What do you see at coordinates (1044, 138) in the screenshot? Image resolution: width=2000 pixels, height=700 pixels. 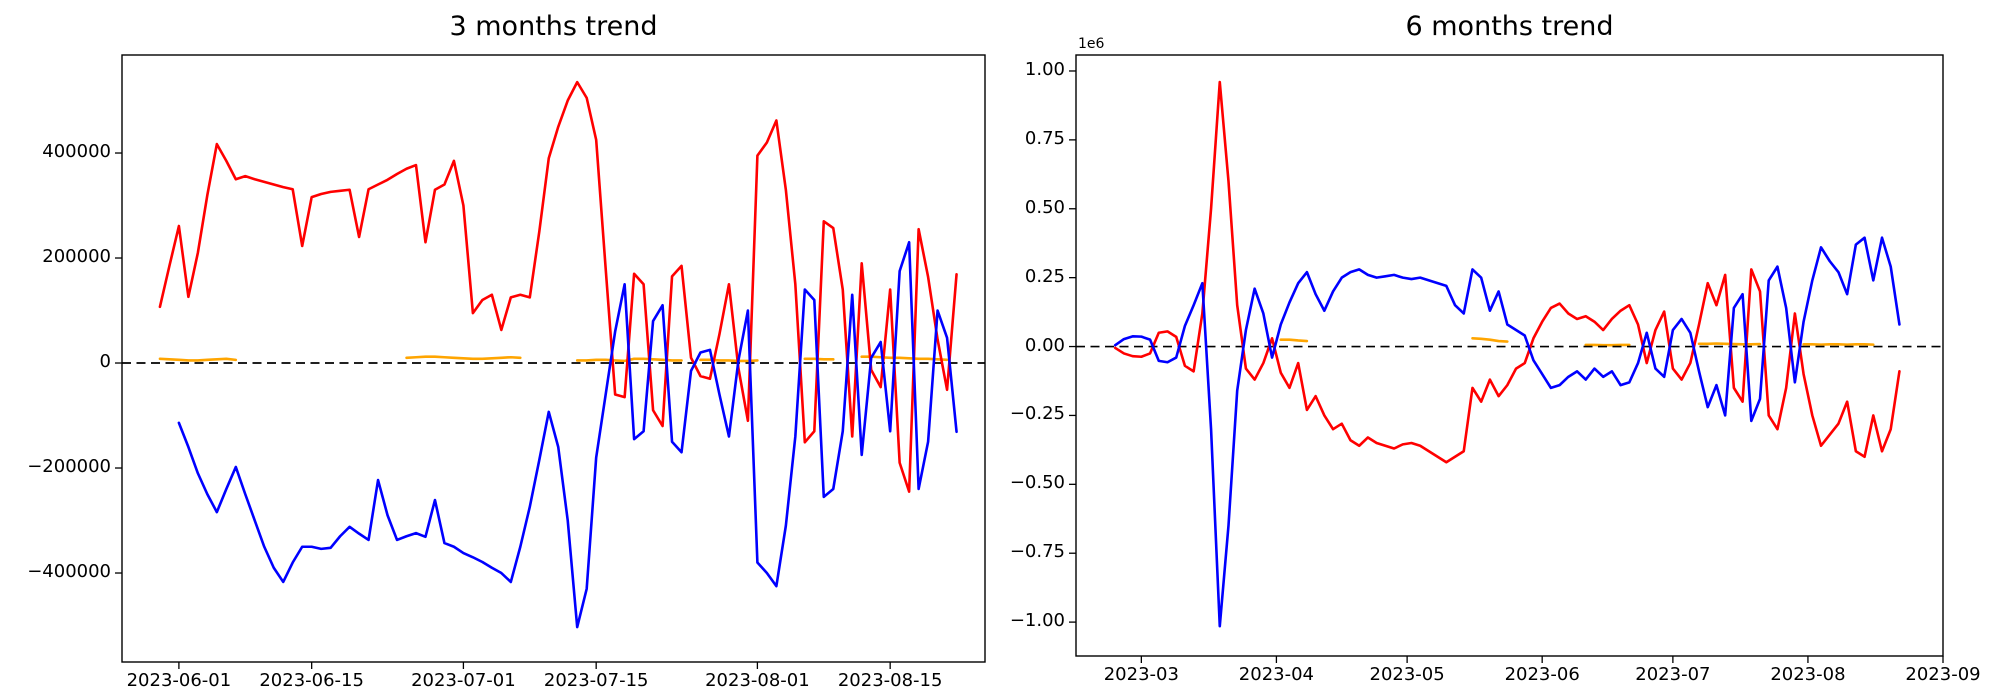 I see `y-tick-label: 0.75` at bounding box center [1044, 138].